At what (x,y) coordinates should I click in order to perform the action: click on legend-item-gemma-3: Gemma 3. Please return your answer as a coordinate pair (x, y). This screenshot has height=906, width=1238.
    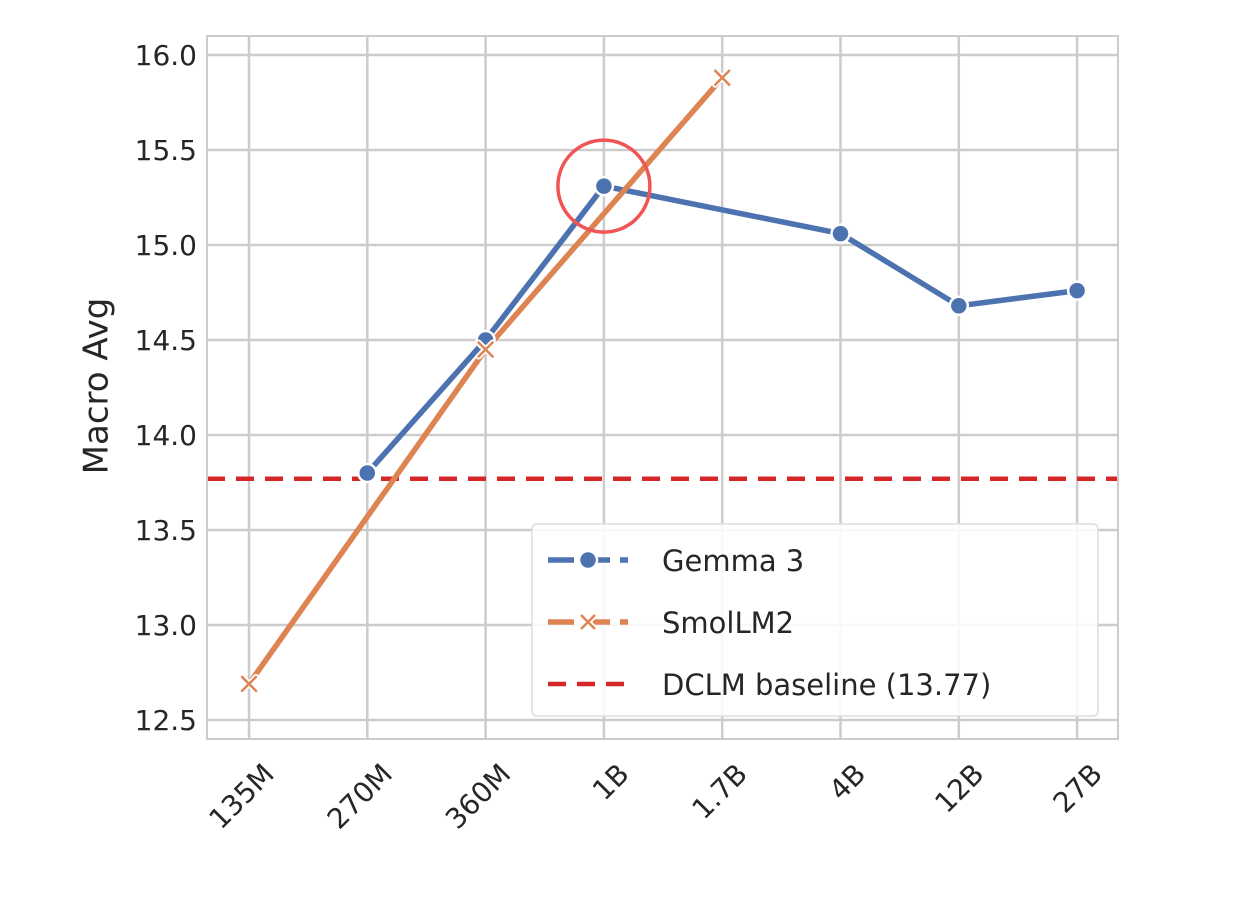
    Looking at the image, I should click on (676, 561).